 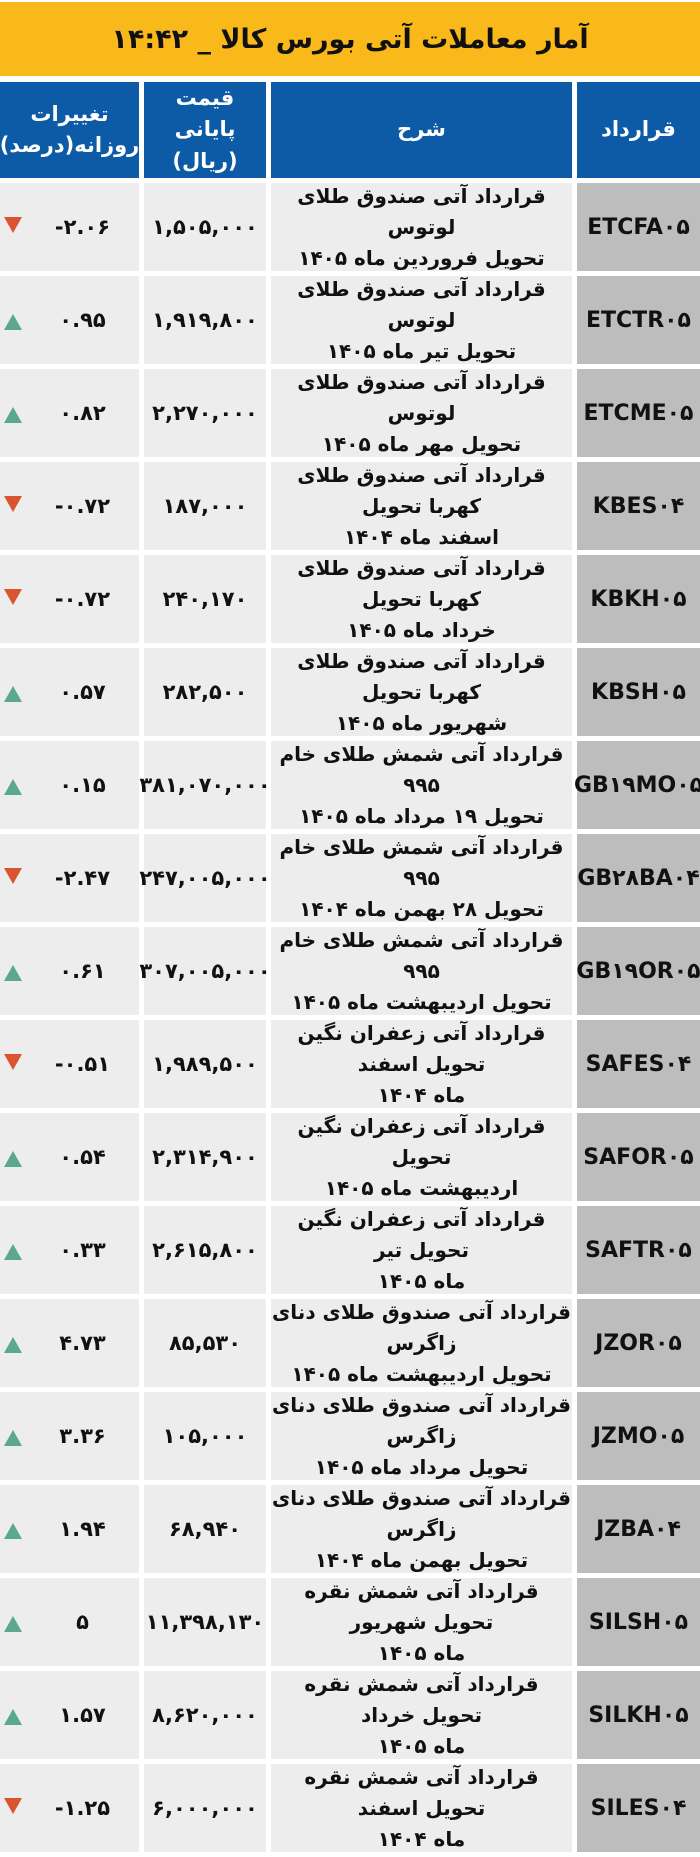 I want to click on change-value: -۲.۰۶, so click(x=82, y=227).